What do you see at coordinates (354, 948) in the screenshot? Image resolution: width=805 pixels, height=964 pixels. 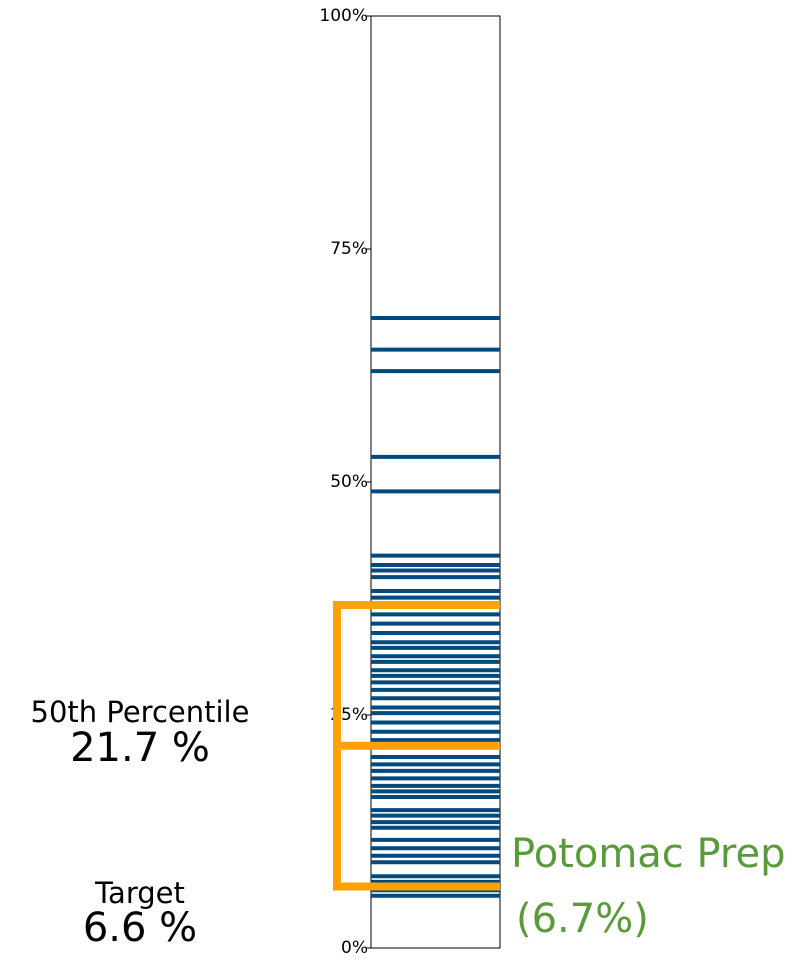 I see `y-tick-label: 0%` at bounding box center [354, 948].